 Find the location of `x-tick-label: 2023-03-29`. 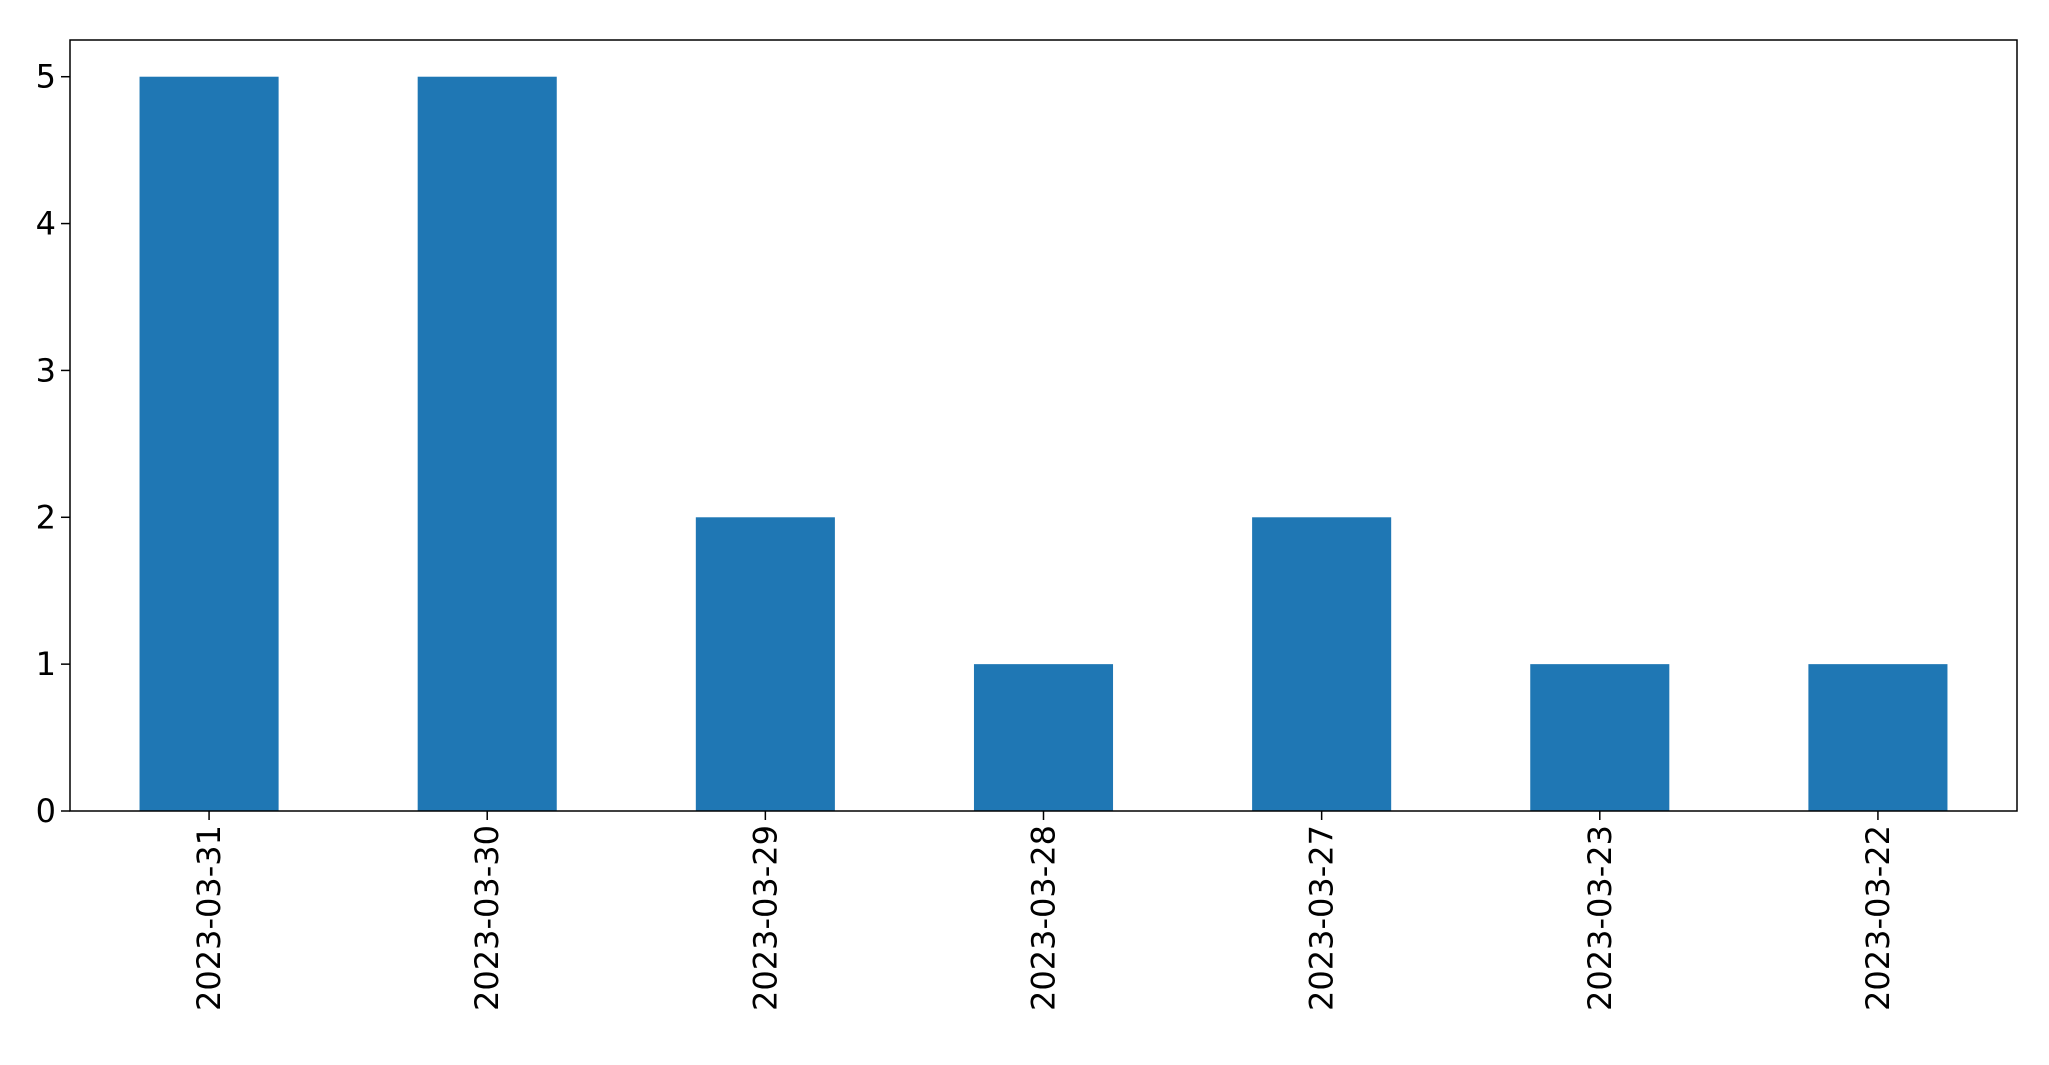

x-tick-label: 2023-03-29 is located at coordinates (765, 918).